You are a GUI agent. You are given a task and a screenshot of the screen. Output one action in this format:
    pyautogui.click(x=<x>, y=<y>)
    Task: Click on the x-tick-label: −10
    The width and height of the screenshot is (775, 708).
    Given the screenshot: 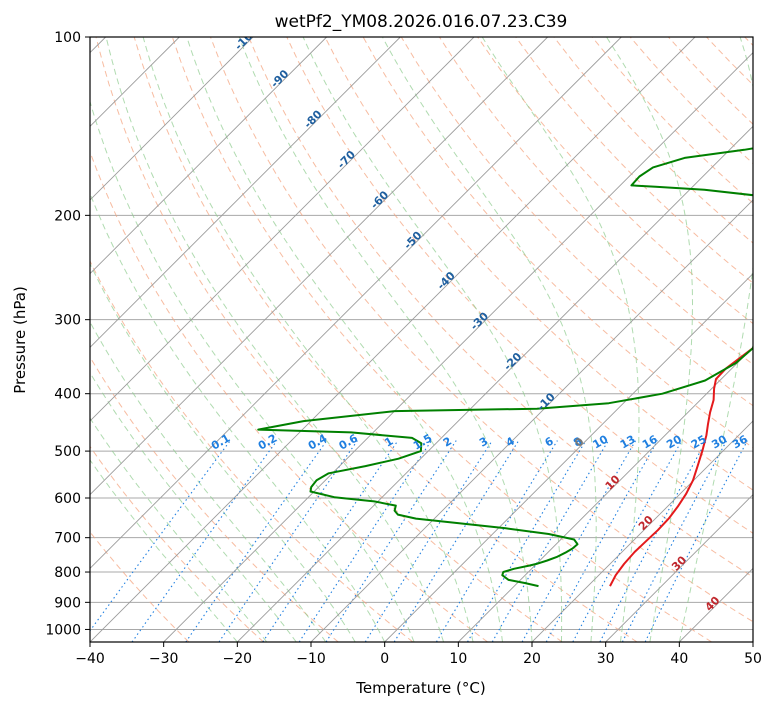 What is the action you would take?
    pyautogui.click(x=311, y=659)
    